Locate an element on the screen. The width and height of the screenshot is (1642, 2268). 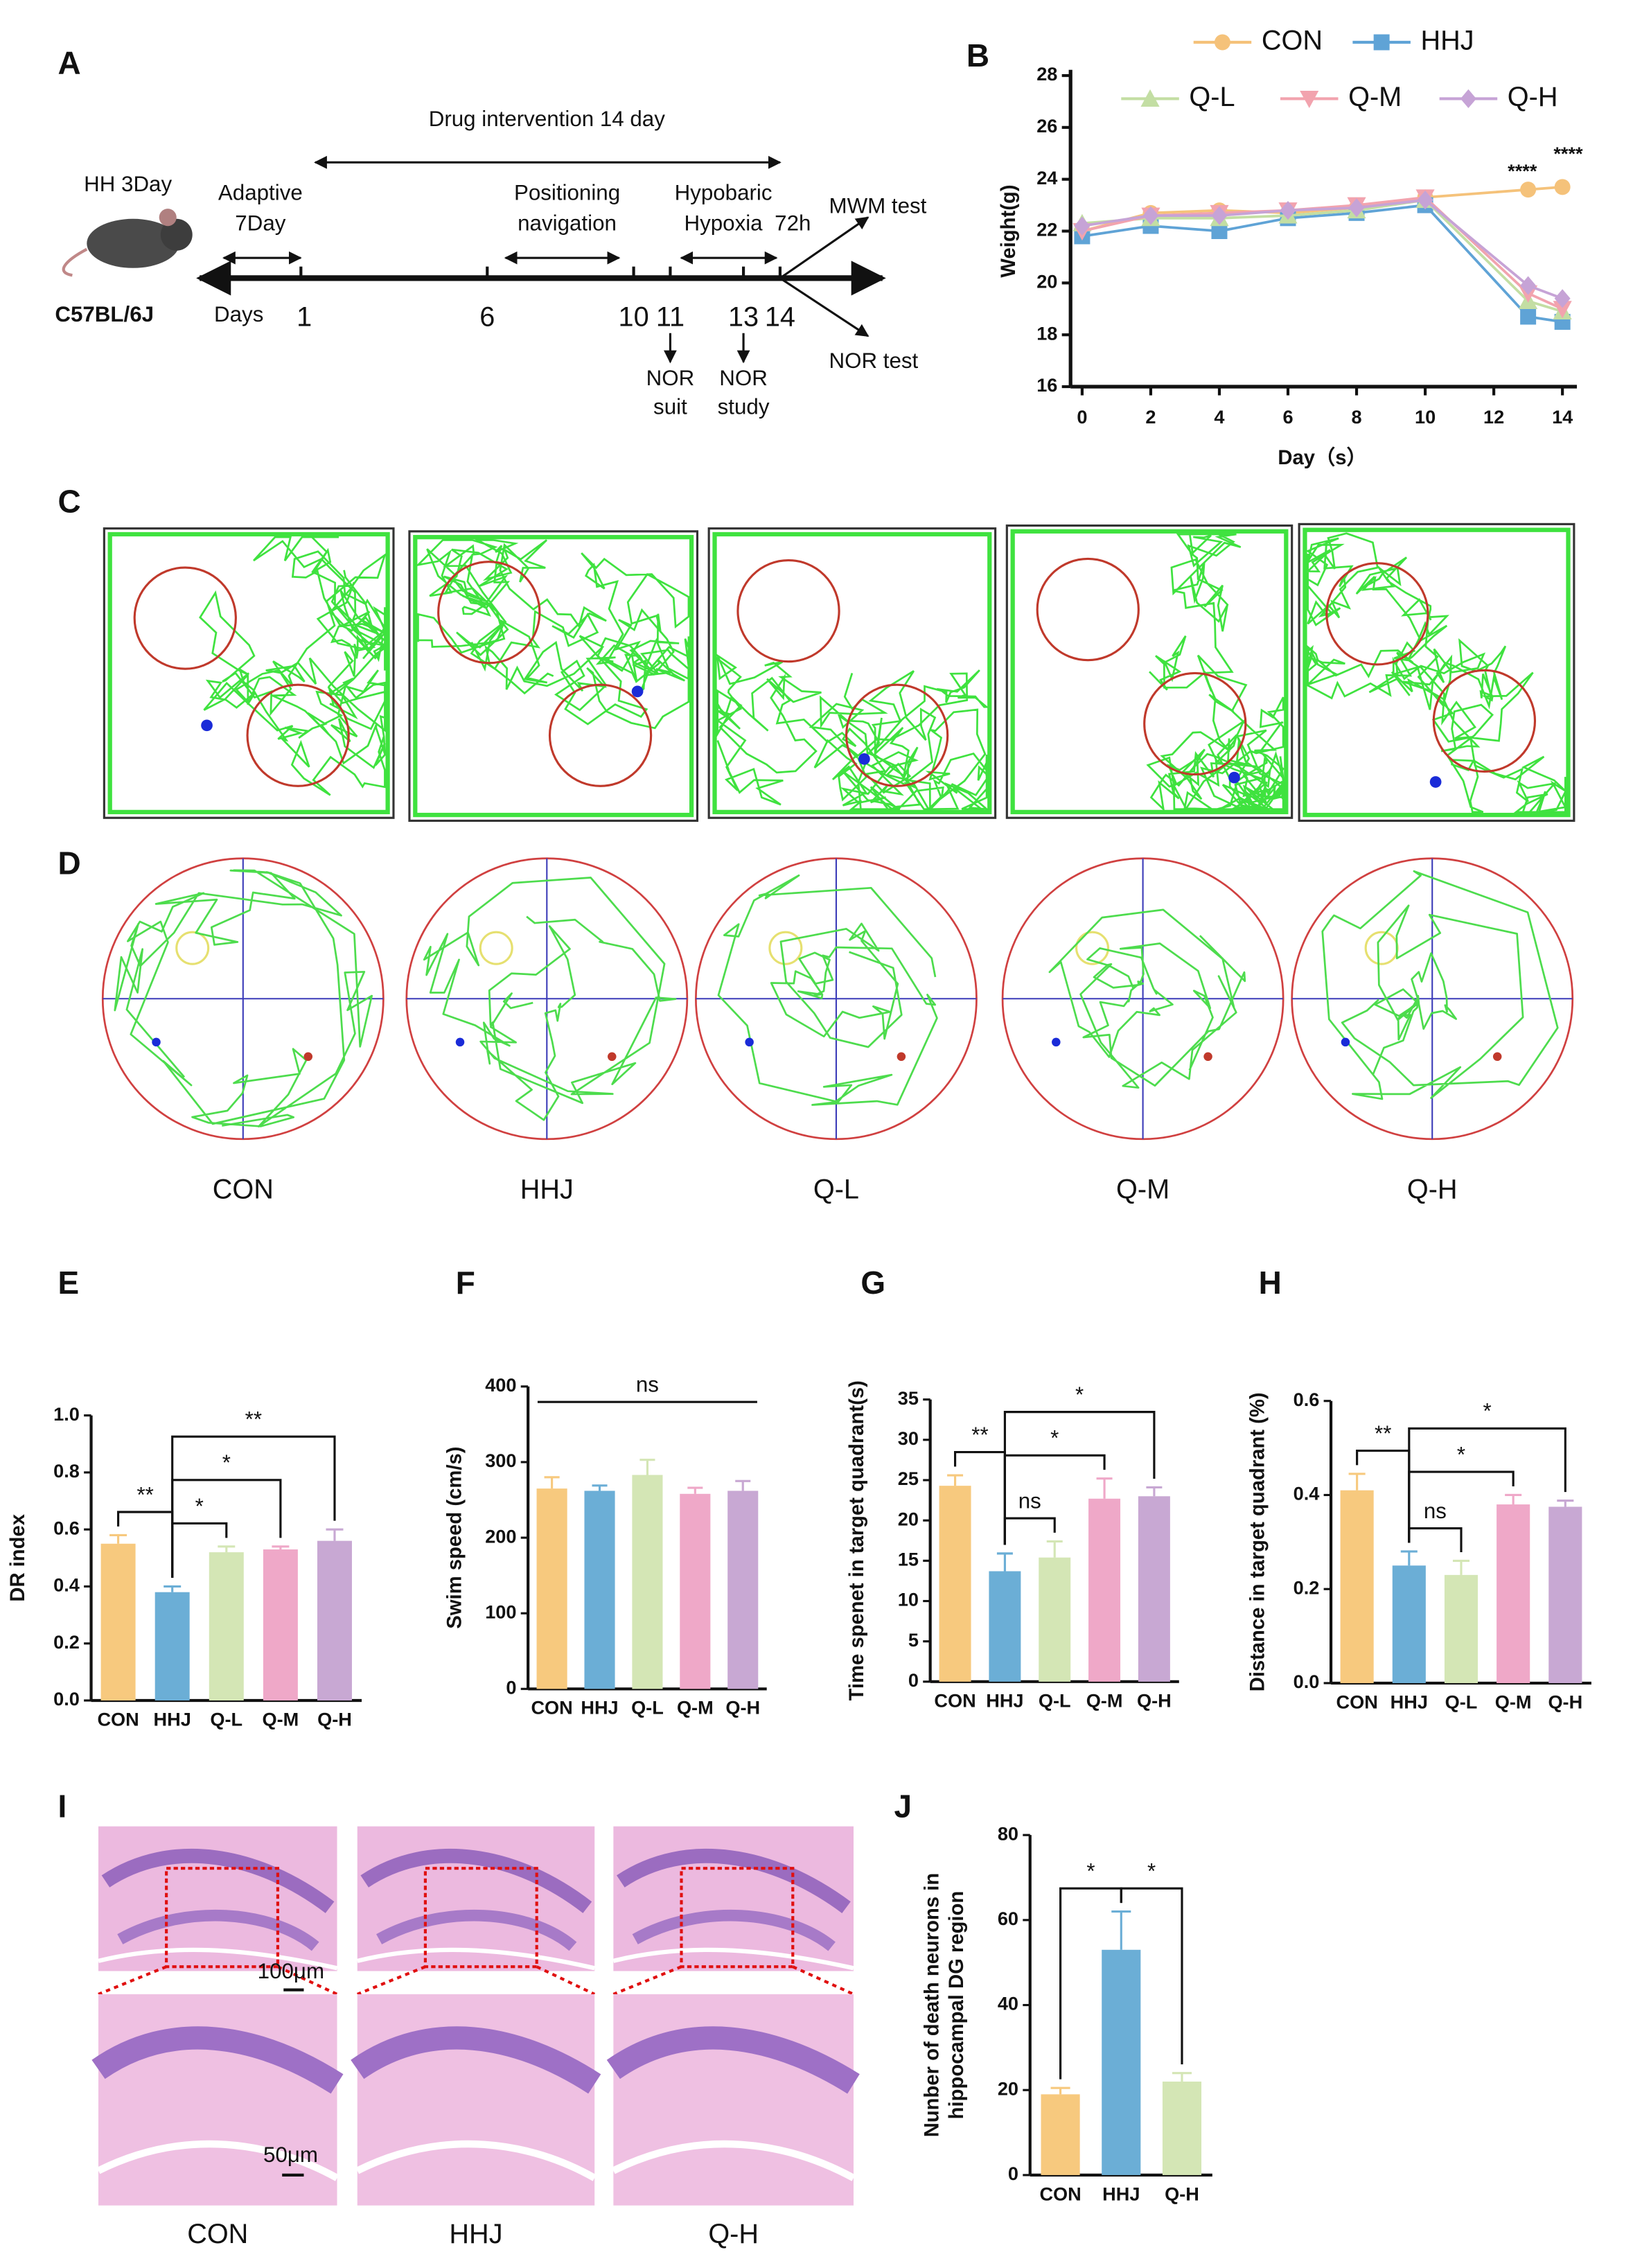
y-tick-label: 30 is located at coordinates (908, 1438).